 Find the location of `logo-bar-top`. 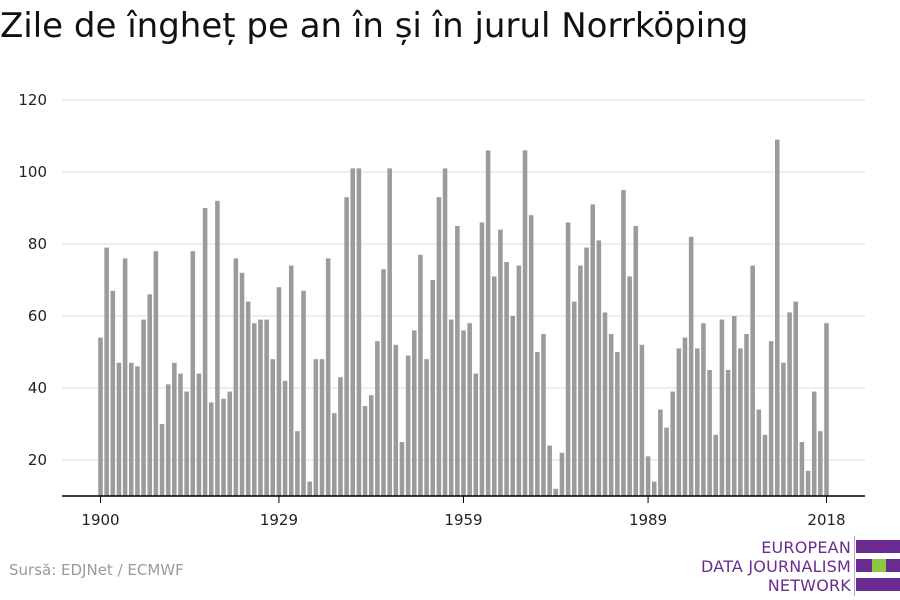

logo-bar-top is located at coordinates (878, 546).